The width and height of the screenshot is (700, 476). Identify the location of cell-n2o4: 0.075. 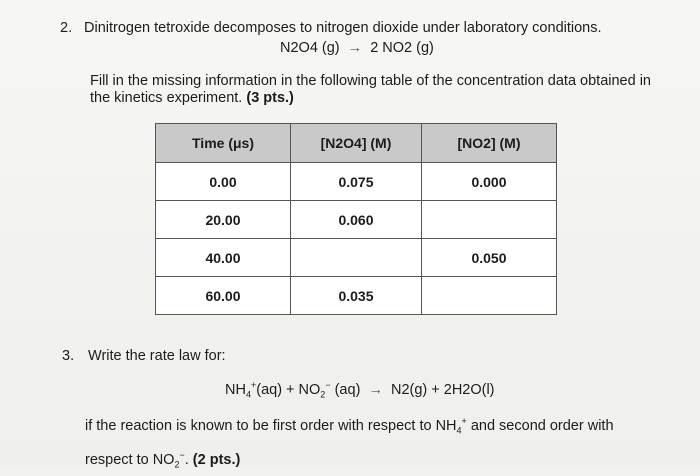
(356, 181).